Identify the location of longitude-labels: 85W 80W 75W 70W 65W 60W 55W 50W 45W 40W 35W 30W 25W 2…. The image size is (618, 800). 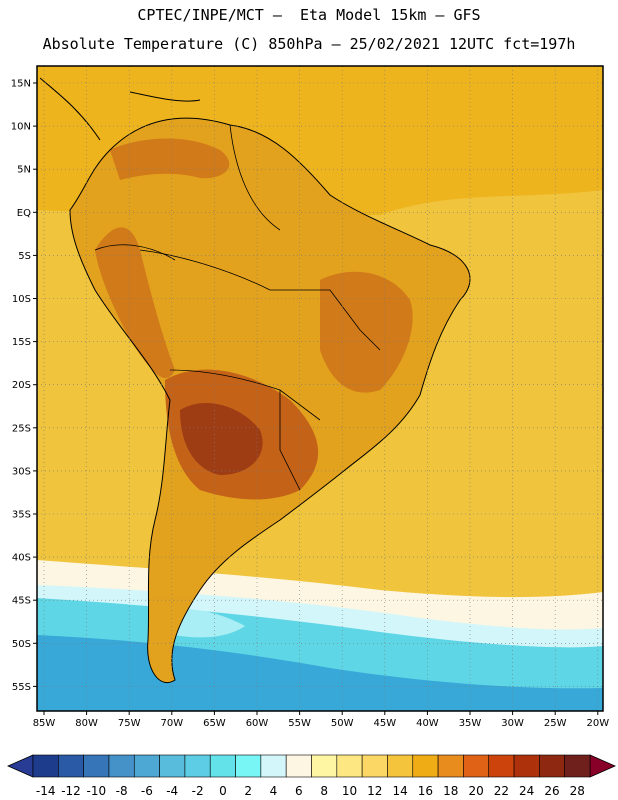
(321, 723).